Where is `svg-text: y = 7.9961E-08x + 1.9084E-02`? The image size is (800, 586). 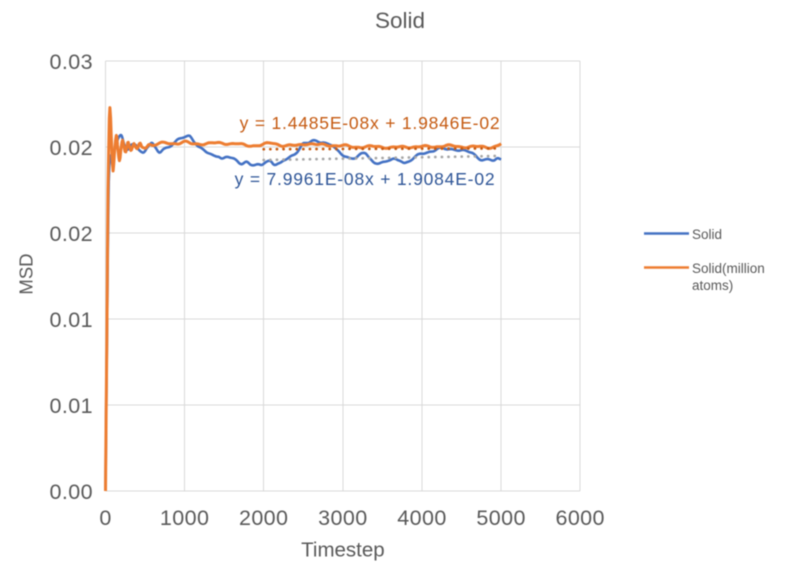
svg-text: y = 7.9961E-08x + 1.9084E-02 is located at coordinates (365, 179).